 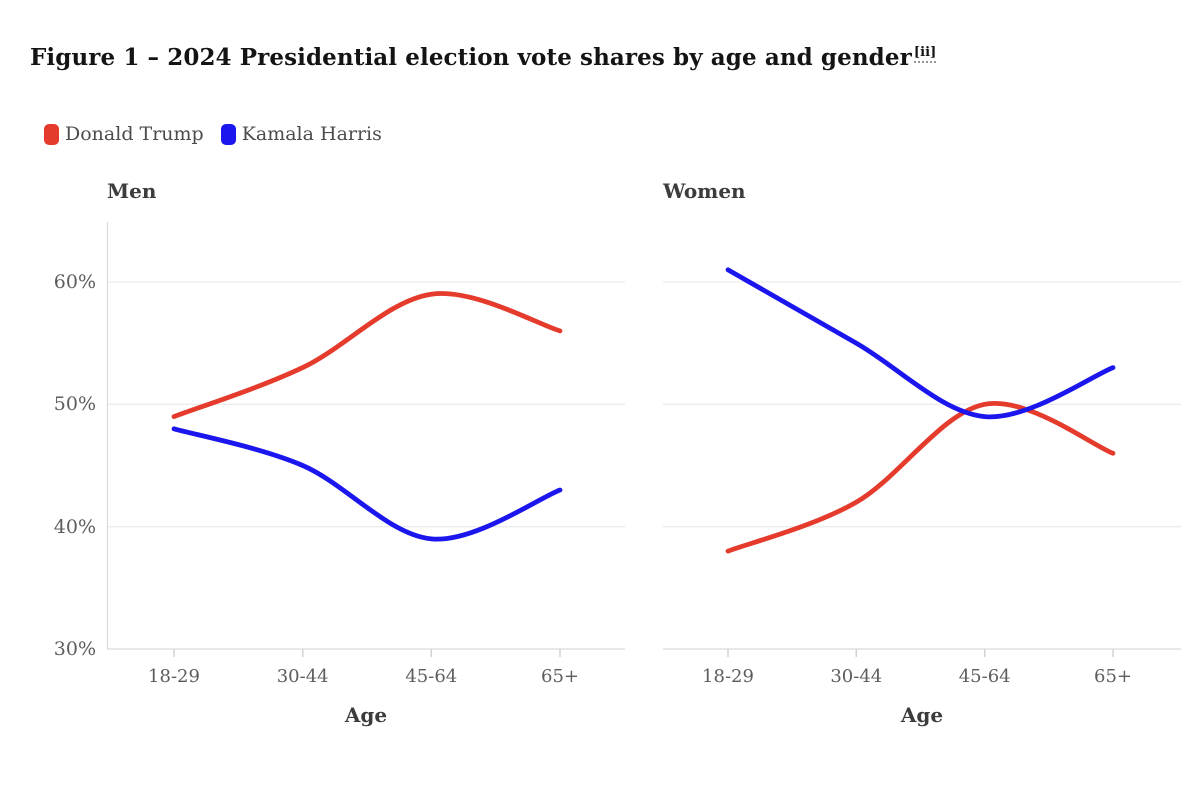 I want to click on panel-title-women: Women, so click(x=704, y=191).